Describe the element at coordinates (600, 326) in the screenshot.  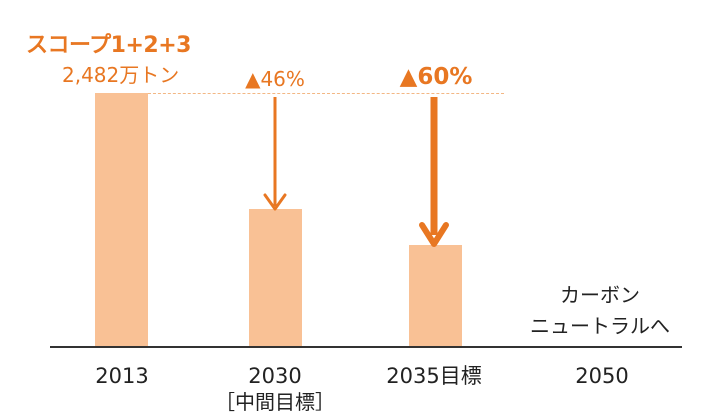
I see `end-label-line2: ニュートラルへ` at that location.